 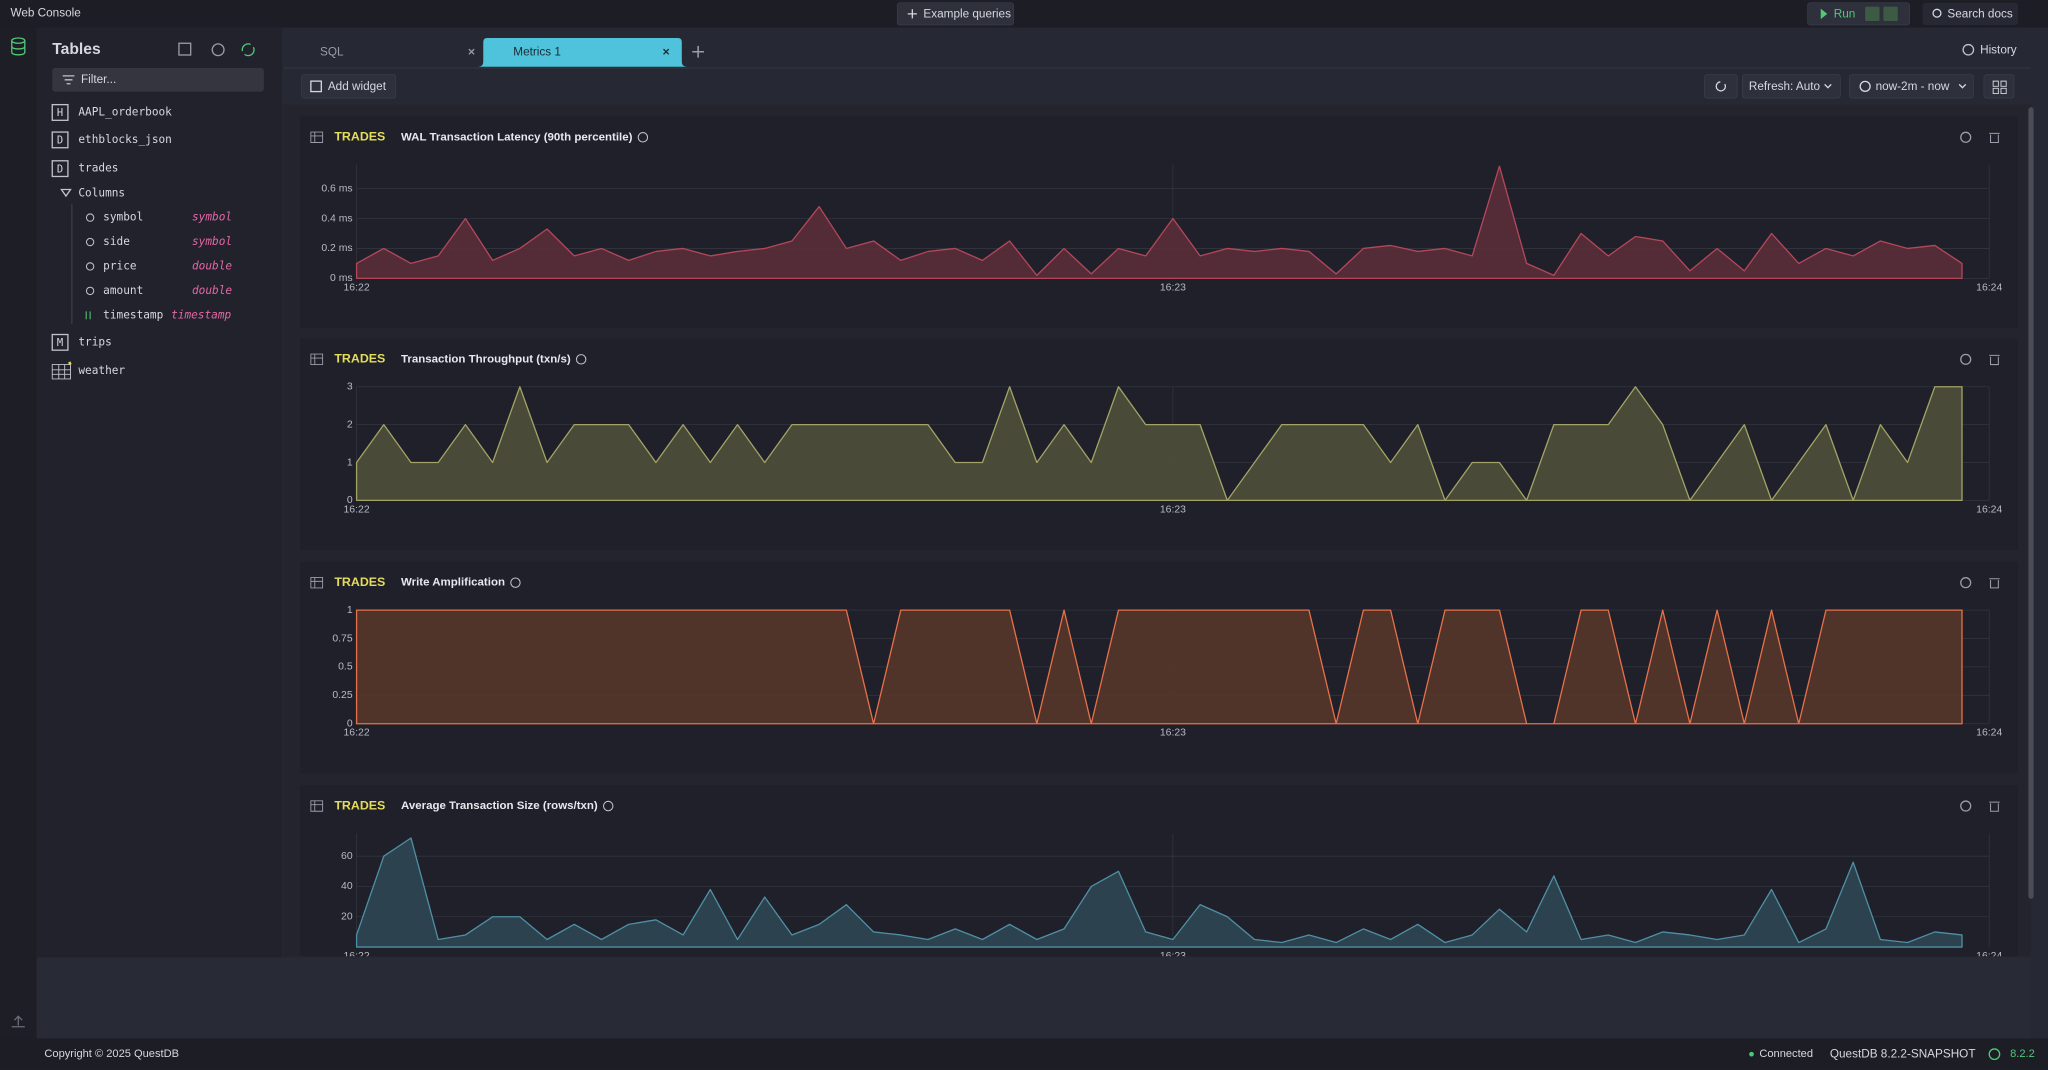 I want to click on version: QuestDB 8.2.2-SNAPSHOT, so click(x=1903, y=1053).